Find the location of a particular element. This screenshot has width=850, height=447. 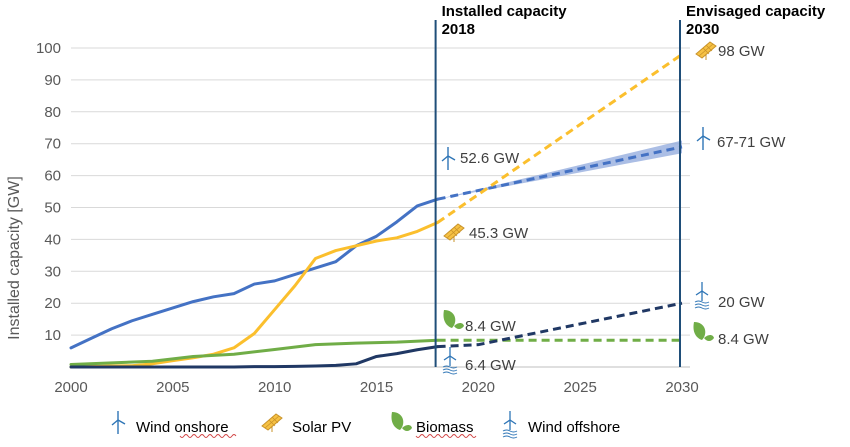

series-line-solar-pv is located at coordinates (254, 294).